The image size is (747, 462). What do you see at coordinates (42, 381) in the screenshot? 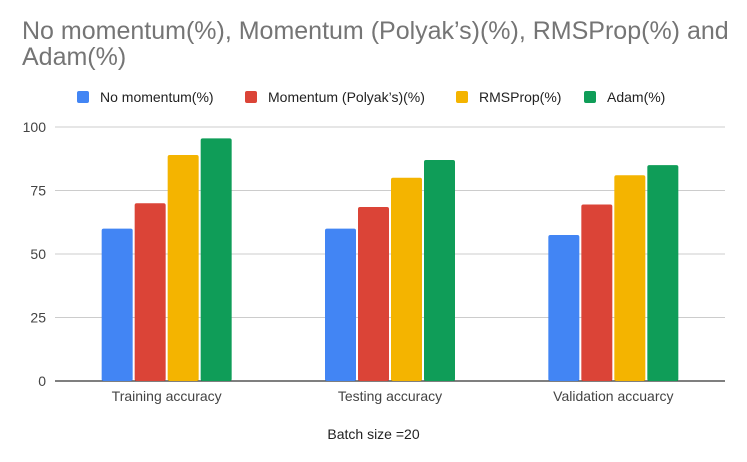
I see `y-tick-label: 0` at bounding box center [42, 381].